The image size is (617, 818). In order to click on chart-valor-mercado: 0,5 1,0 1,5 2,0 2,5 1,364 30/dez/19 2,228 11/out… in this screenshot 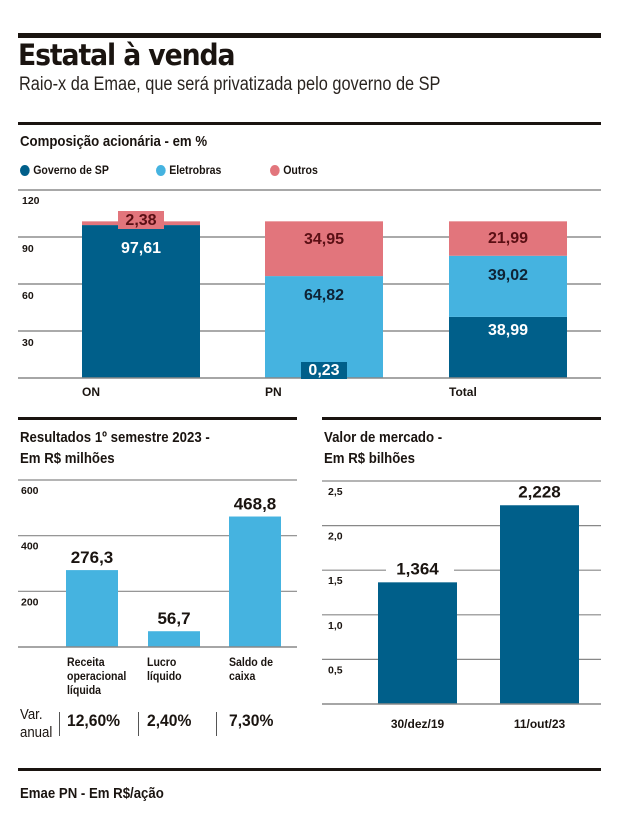, I will do `click(461, 605)`.